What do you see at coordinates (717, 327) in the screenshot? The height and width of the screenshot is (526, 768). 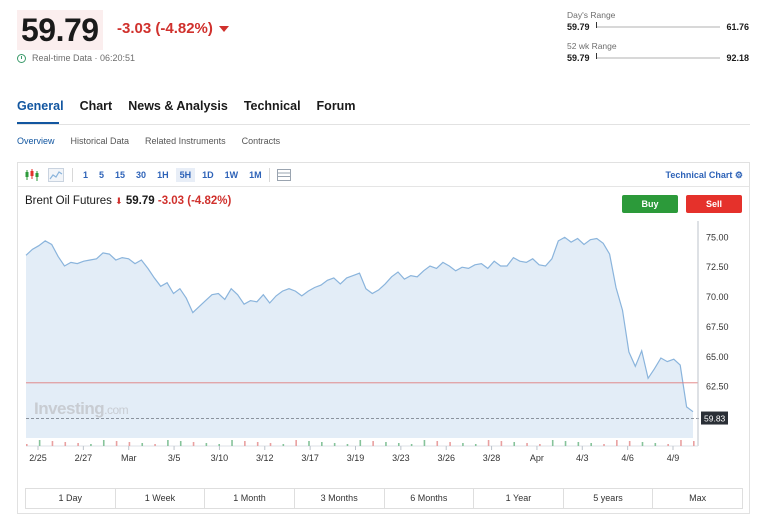 I see `y-tick-label: 67.50` at bounding box center [717, 327].